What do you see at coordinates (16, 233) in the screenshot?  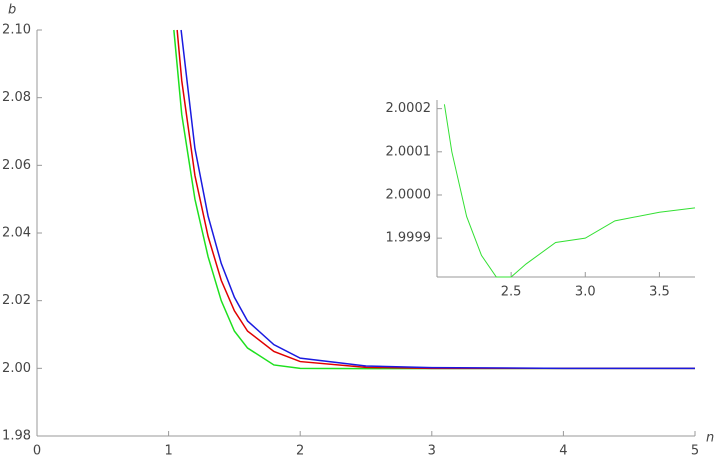 I see `y-tick-label: 2.04` at bounding box center [16, 233].